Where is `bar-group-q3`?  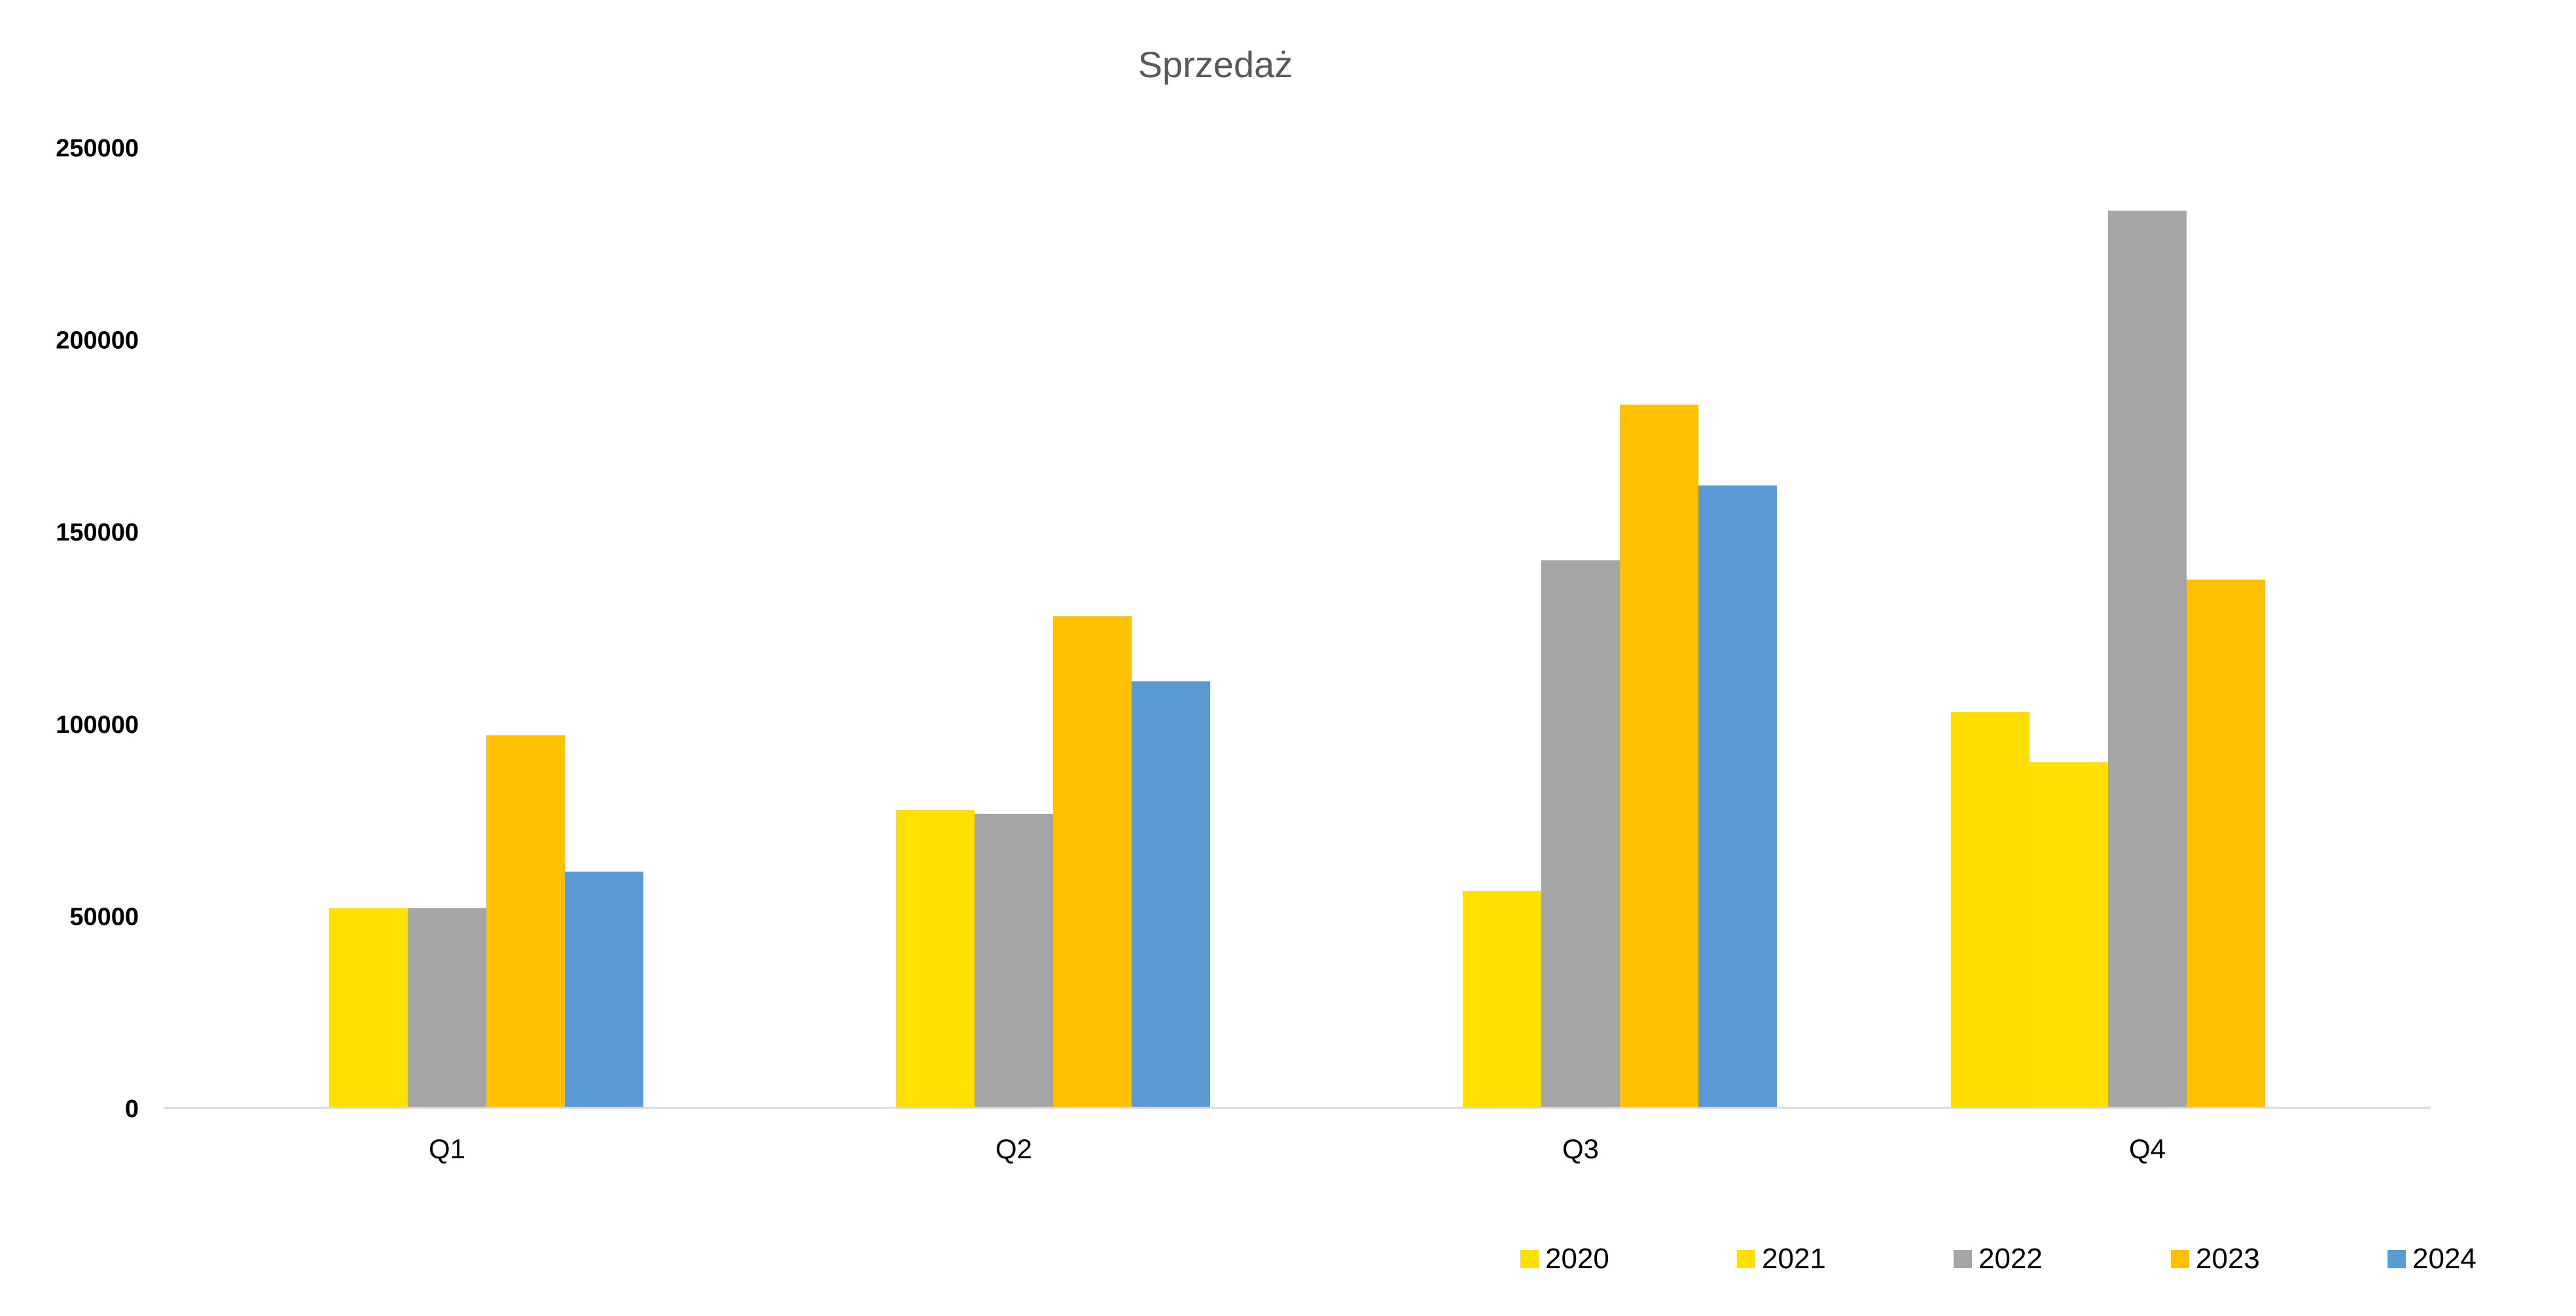
bar-group-q3 is located at coordinates (1620, 756).